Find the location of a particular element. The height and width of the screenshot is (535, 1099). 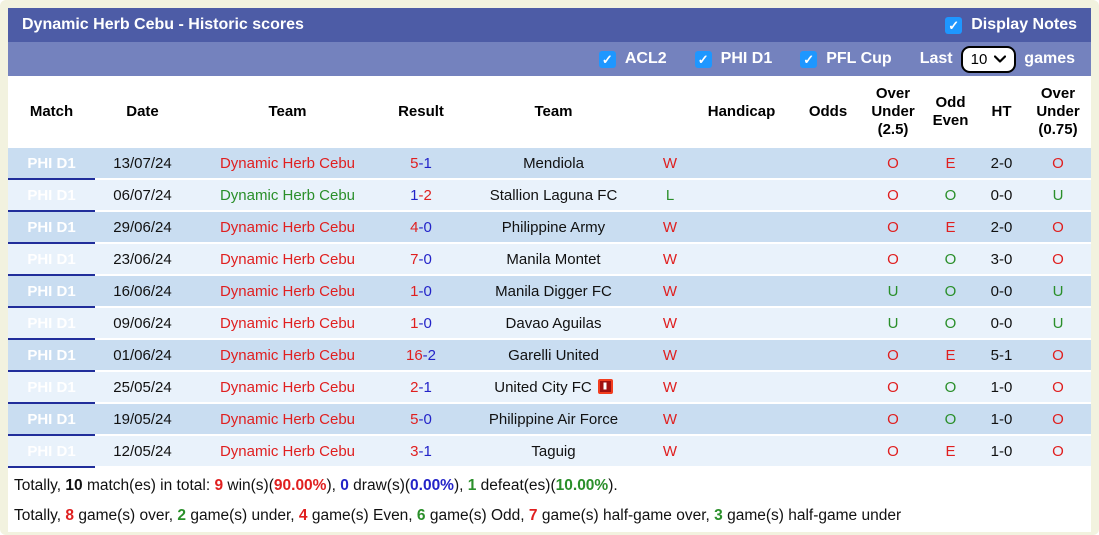

column-header-date: Date is located at coordinates (142, 112).